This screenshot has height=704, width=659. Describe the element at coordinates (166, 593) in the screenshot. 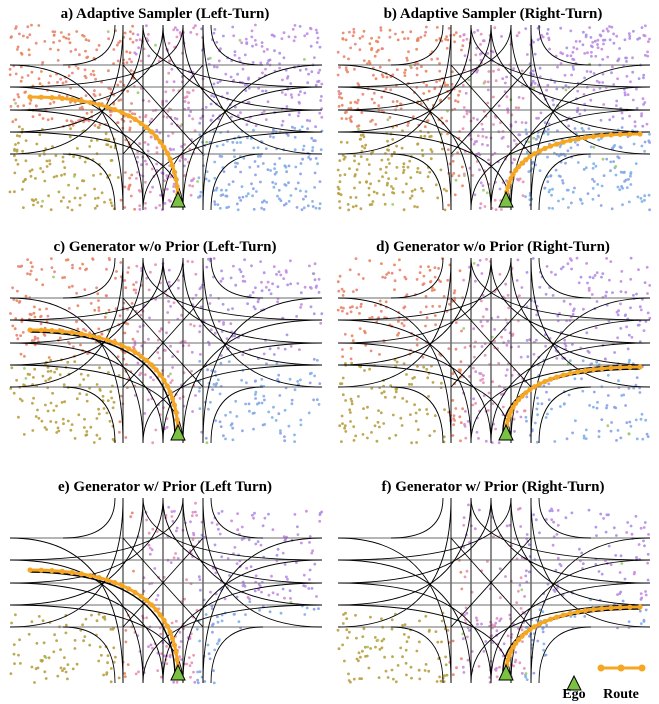

I see `sample-points` at that location.